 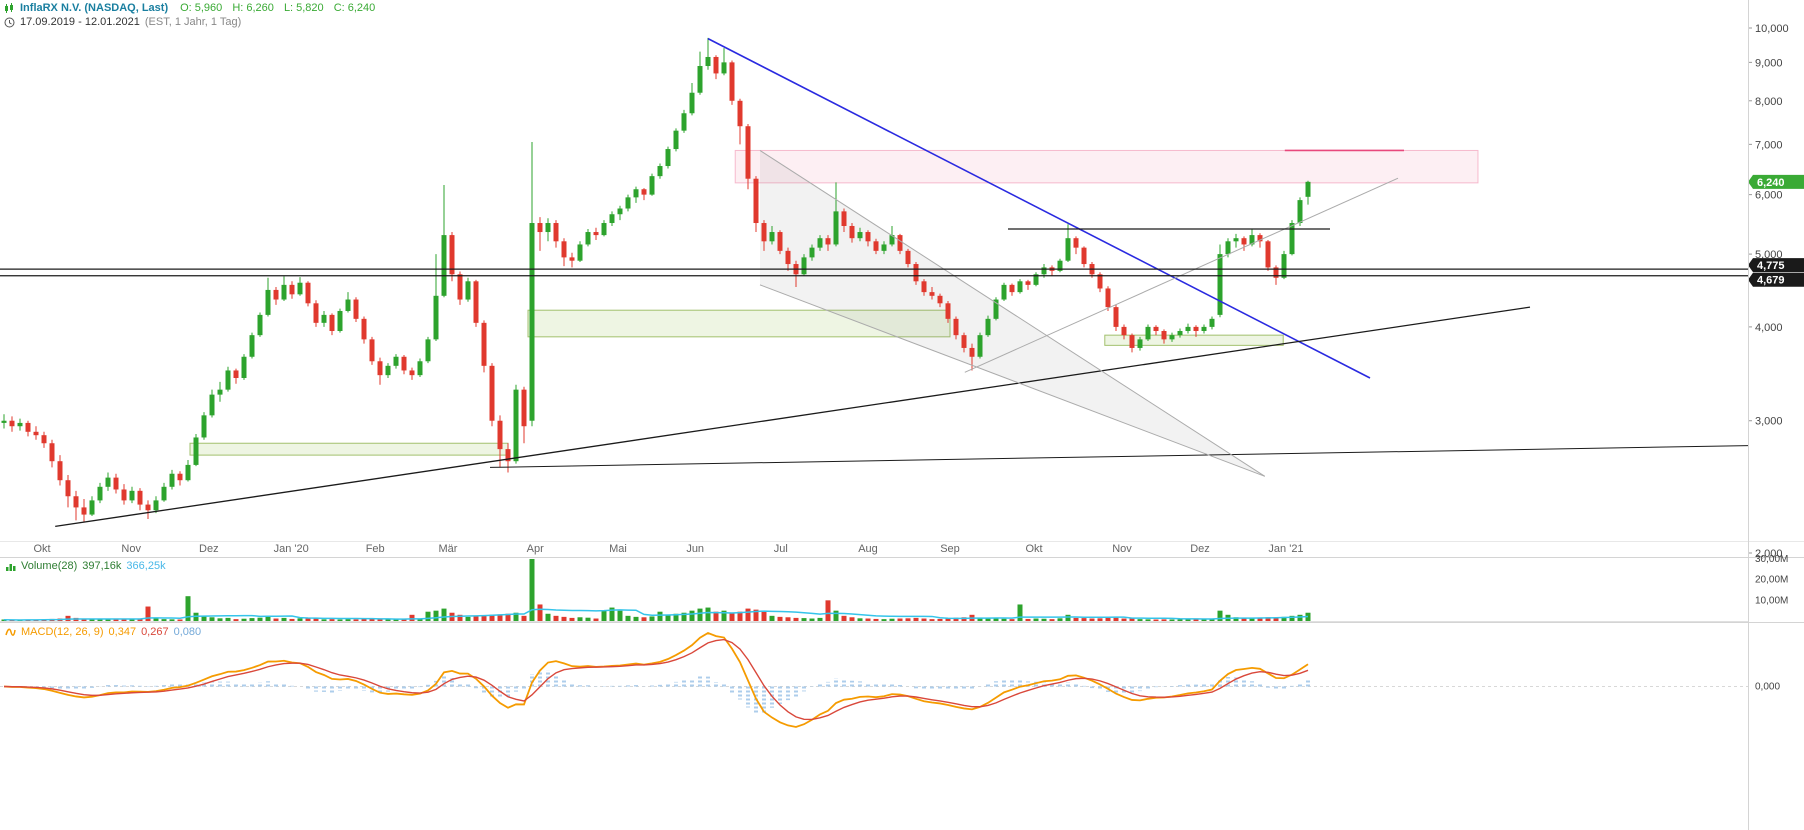 What do you see at coordinates (288, 8) in the screenshot?
I see `low-label: L:` at bounding box center [288, 8].